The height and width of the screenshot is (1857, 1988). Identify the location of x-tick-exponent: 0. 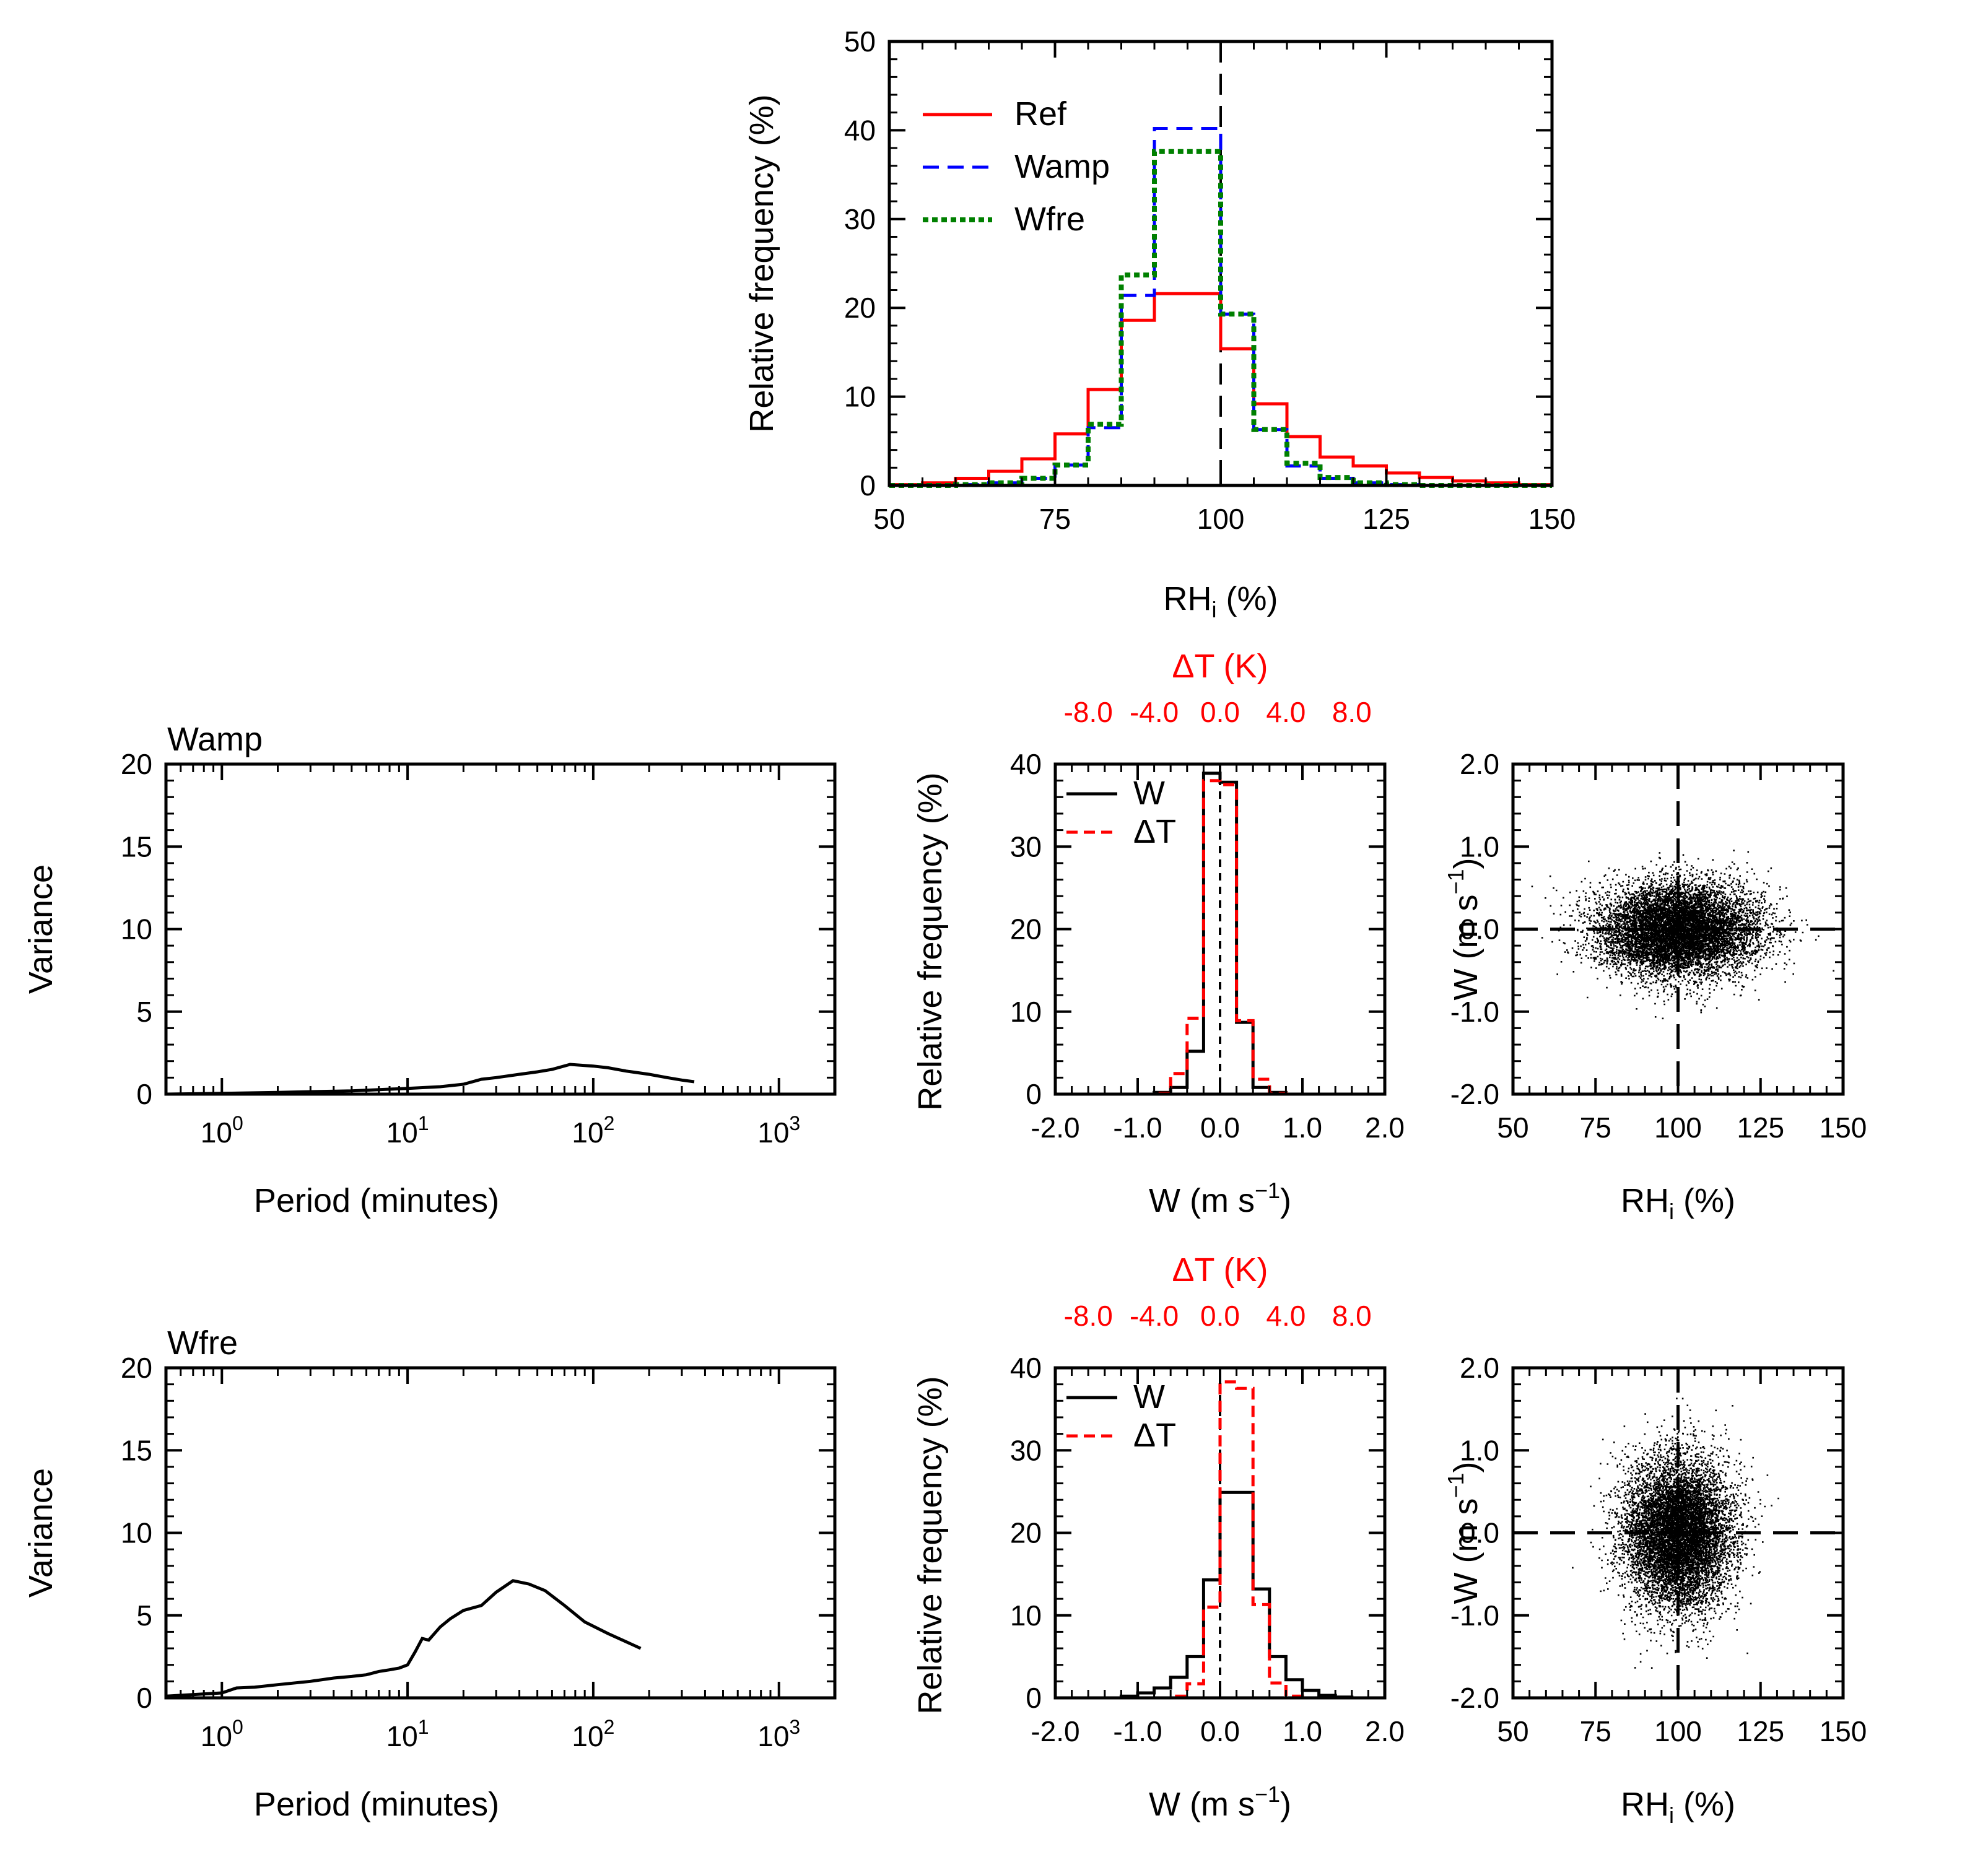
(237, 1727).